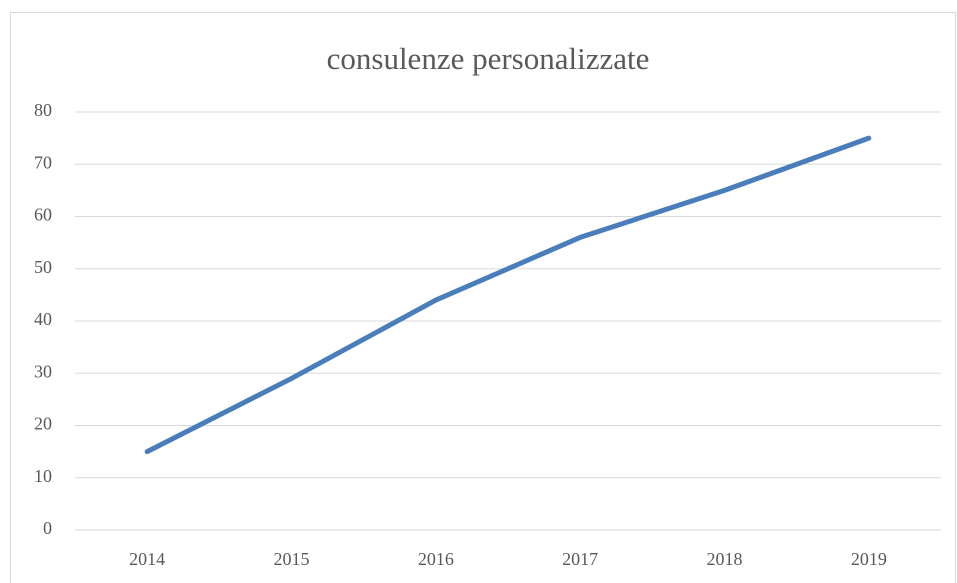 The image size is (957, 583). I want to click on x-tick-label: 2017, so click(580, 559).